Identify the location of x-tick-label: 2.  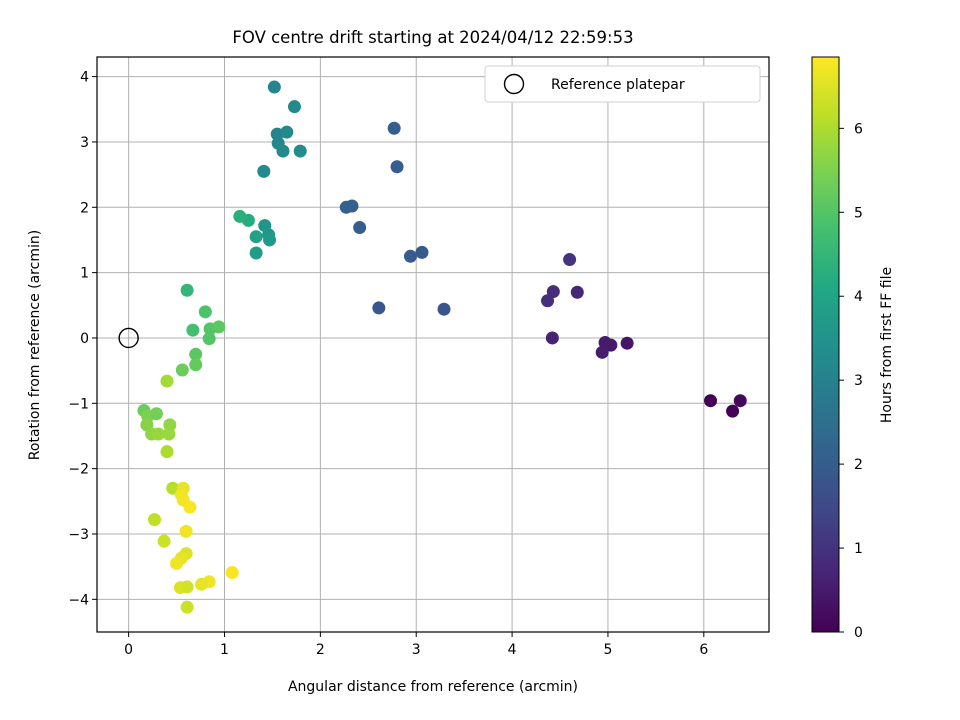
(320, 650).